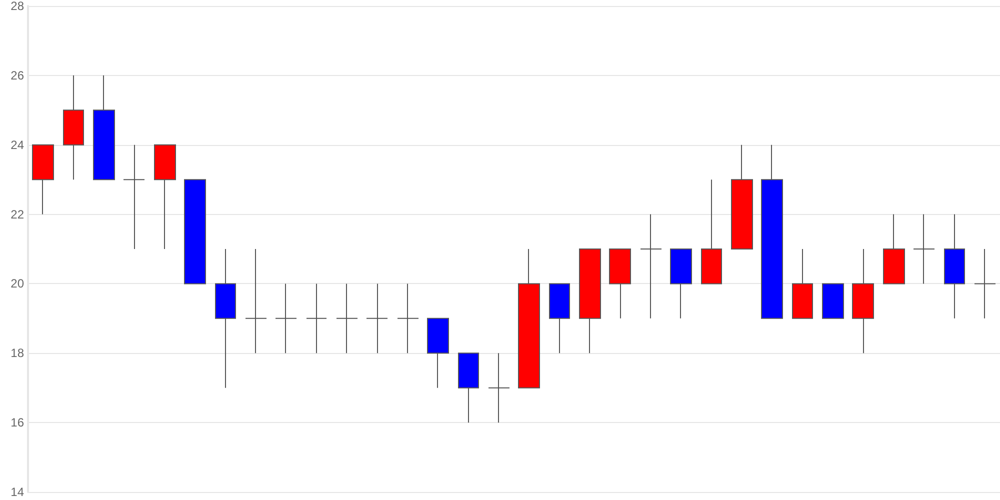 The image size is (1000, 500). What do you see at coordinates (17, 492) in the screenshot?
I see `y-tick-label: 14` at bounding box center [17, 492].